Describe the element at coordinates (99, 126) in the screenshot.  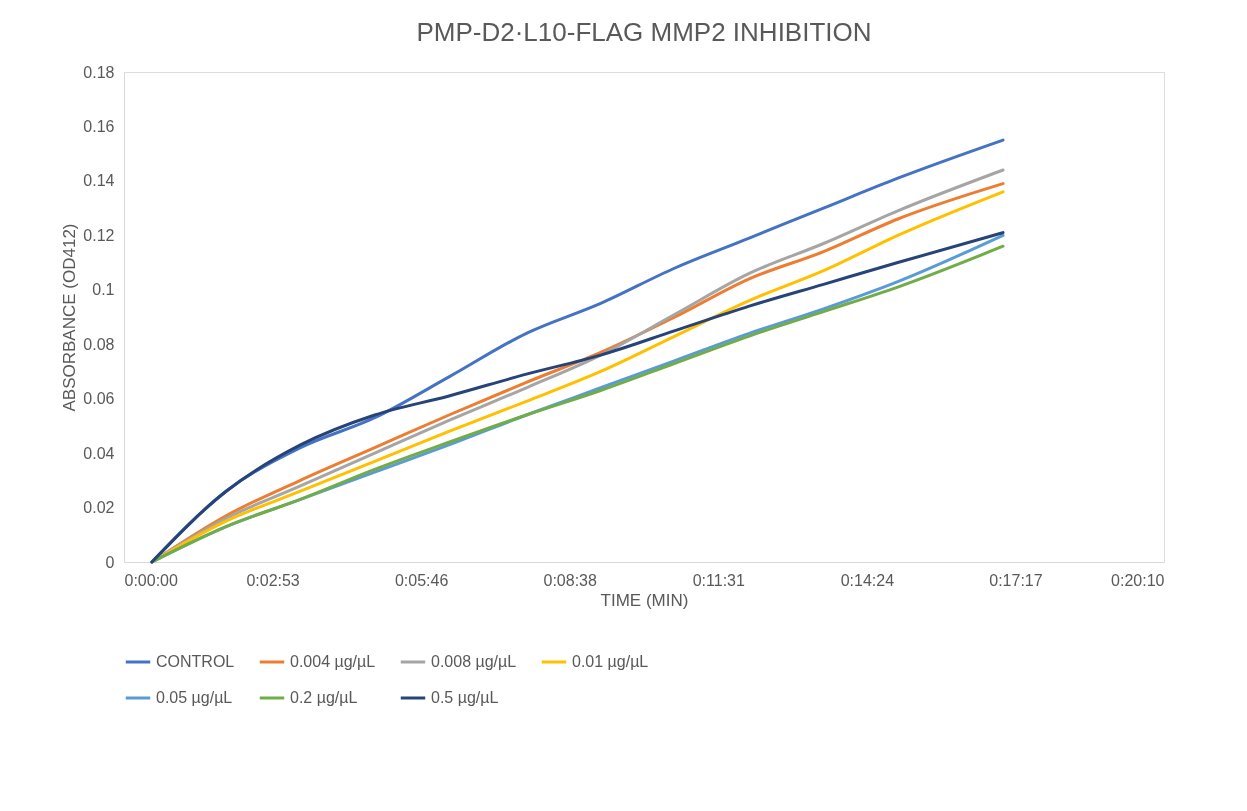
I see `y-tick-label: 0.16` at that location.